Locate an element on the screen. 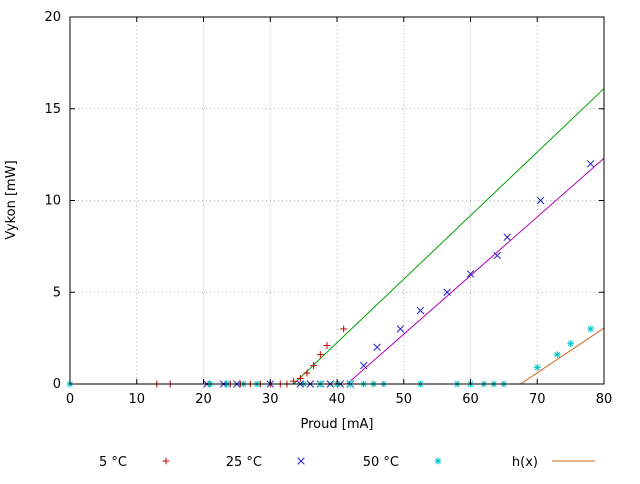 Image resolution: width=640 pixels, height=484 pixels. x-tick-label: 30 is located at coordinates (270, 399).